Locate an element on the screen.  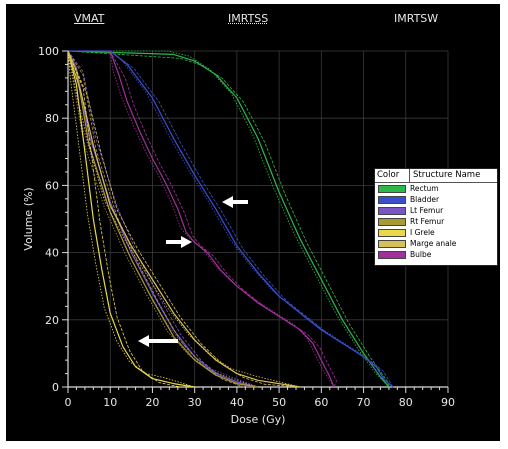
x-tick-label: 60 is located at coordinates (321, 402).